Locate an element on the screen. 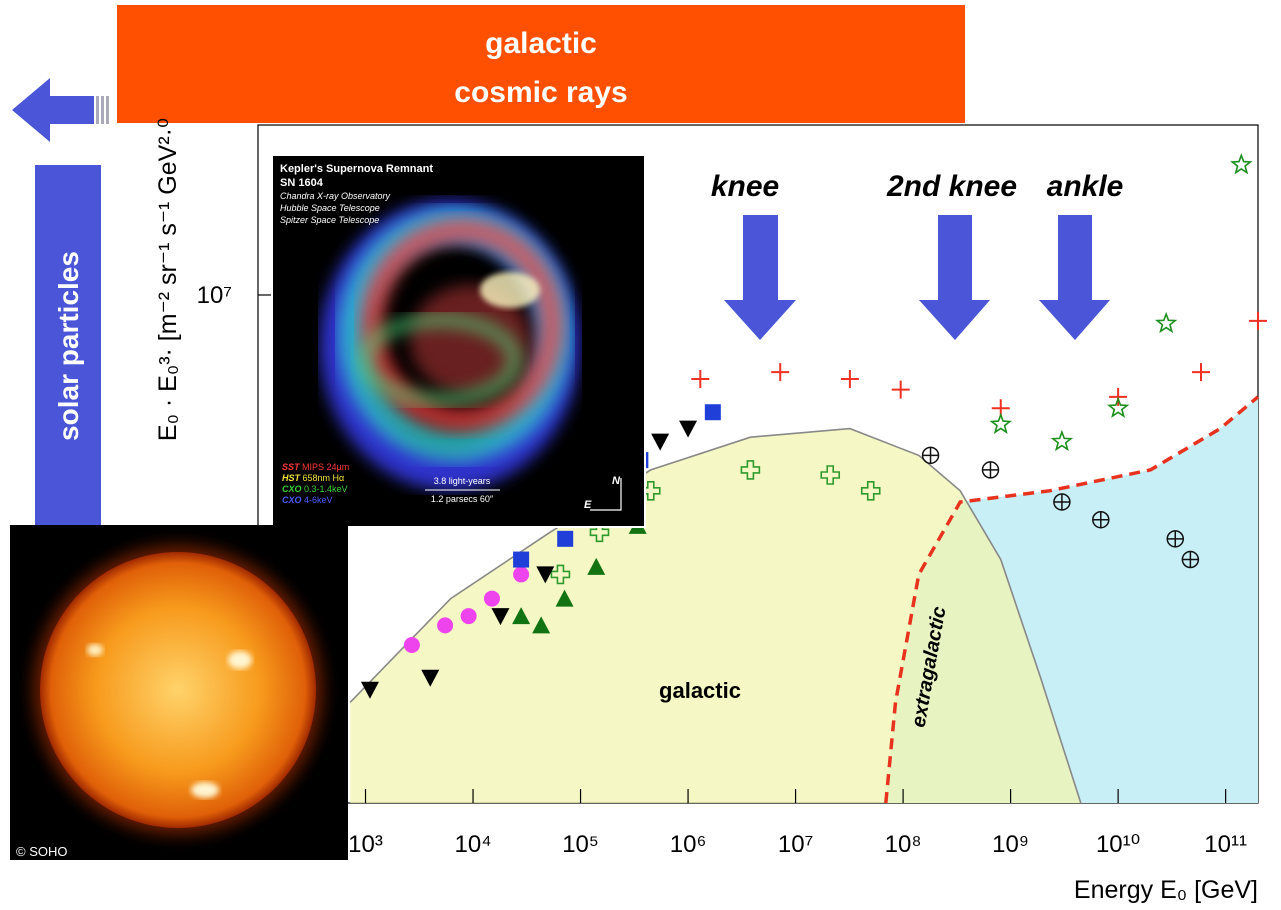 This screenshot has width=1281, height=910. banner is located at coordinates (541, 64).